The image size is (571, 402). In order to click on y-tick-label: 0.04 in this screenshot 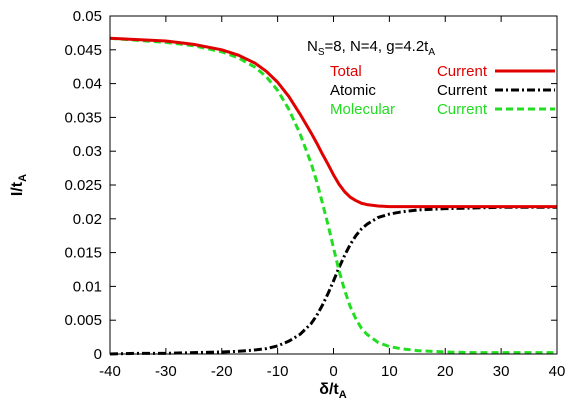, I will do `click(87, 84)`.